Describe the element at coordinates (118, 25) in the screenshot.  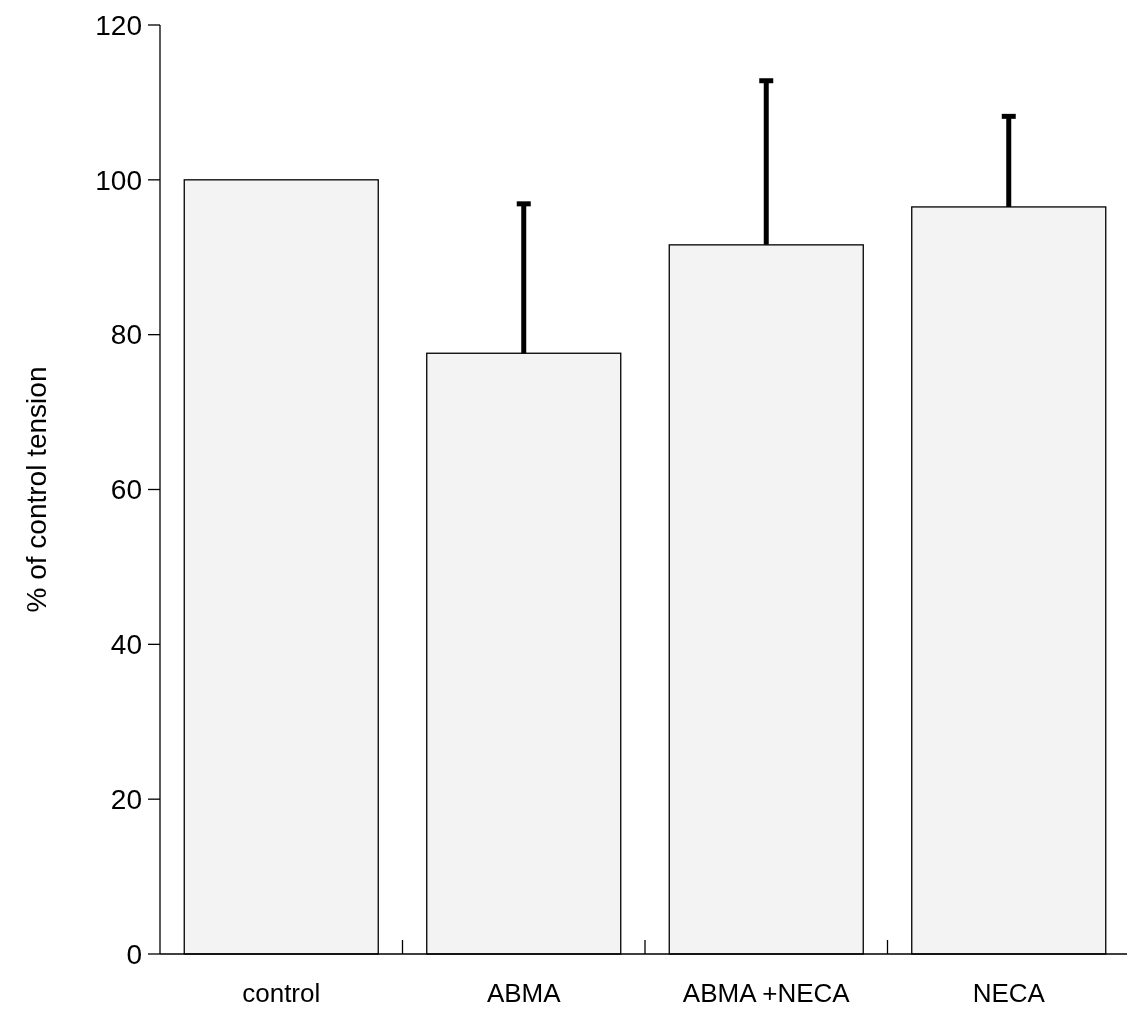
I see `y-tick-label: 120` at that location.